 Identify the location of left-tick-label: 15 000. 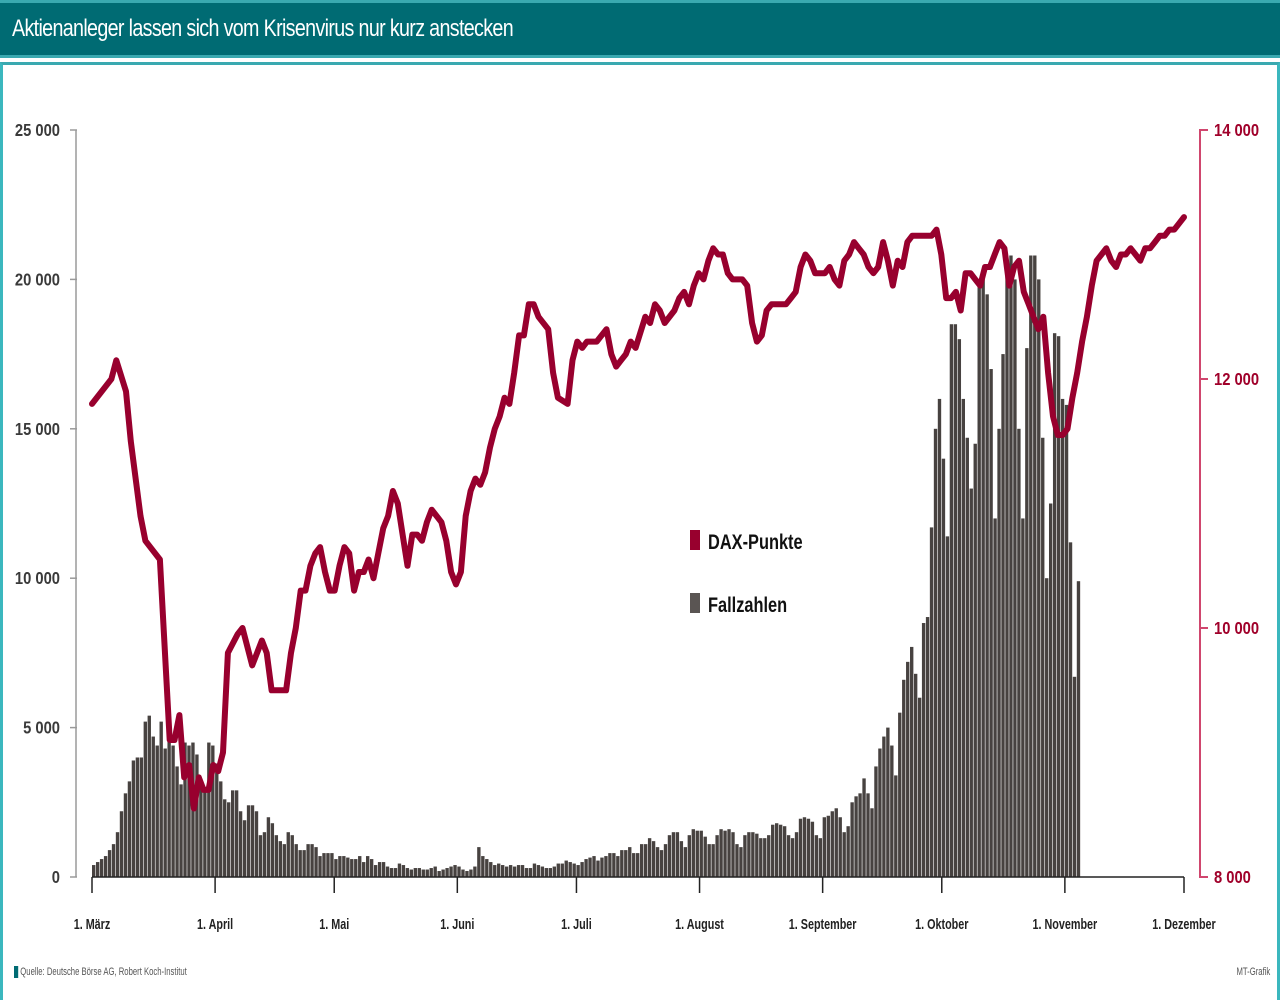
(37, 429).